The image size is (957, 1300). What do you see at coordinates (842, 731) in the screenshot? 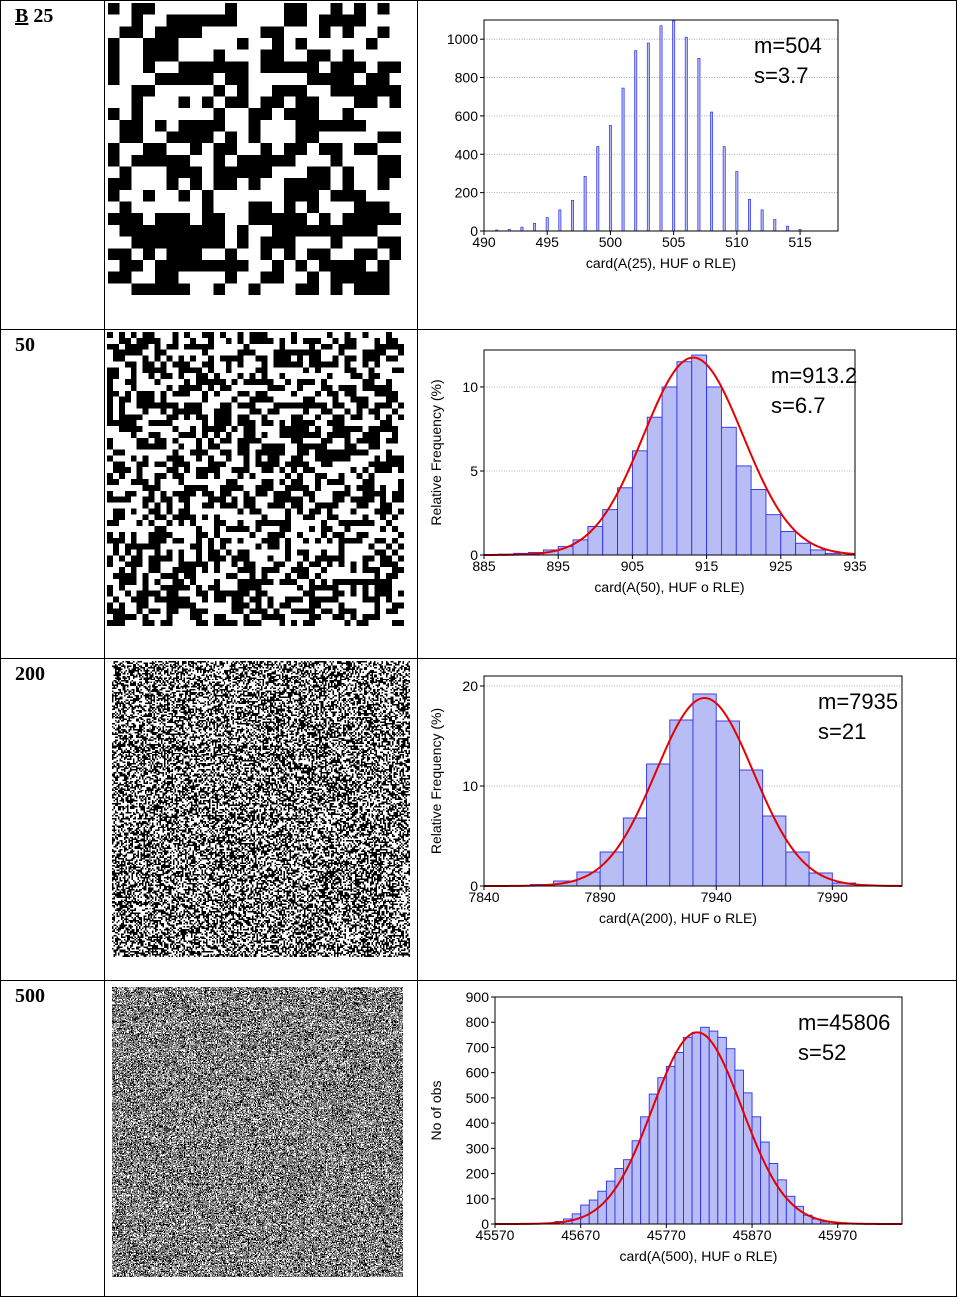
I see `stats-annotation: s=21` at bounding box center [842, 731].